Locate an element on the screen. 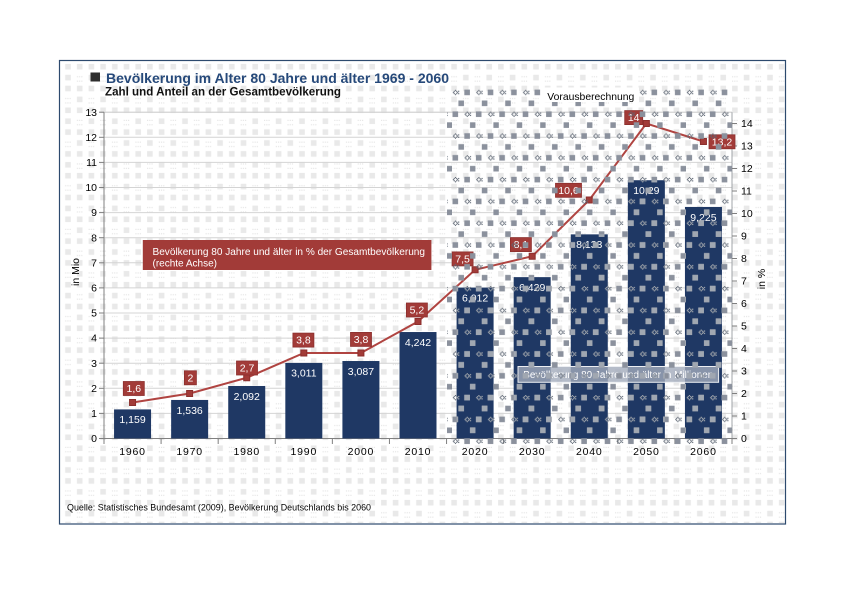 The image size is (842, 595). svg-text: 4,242 is located at coordinates (418, 343).